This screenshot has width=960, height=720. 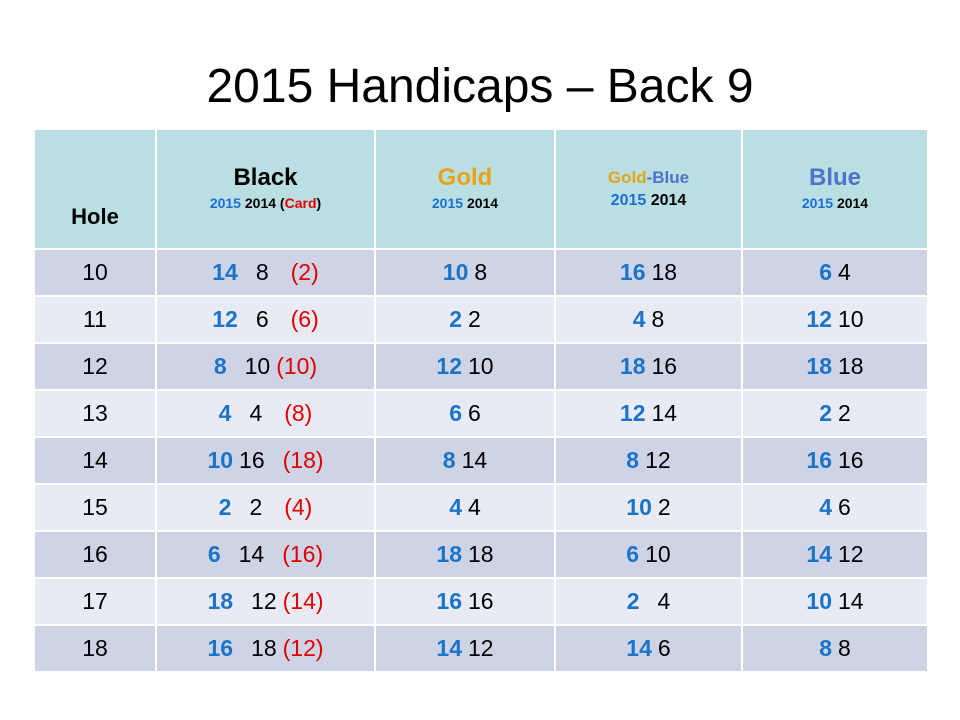 I want to click on gold-2015-value: 6, so click(x=455, y=413).